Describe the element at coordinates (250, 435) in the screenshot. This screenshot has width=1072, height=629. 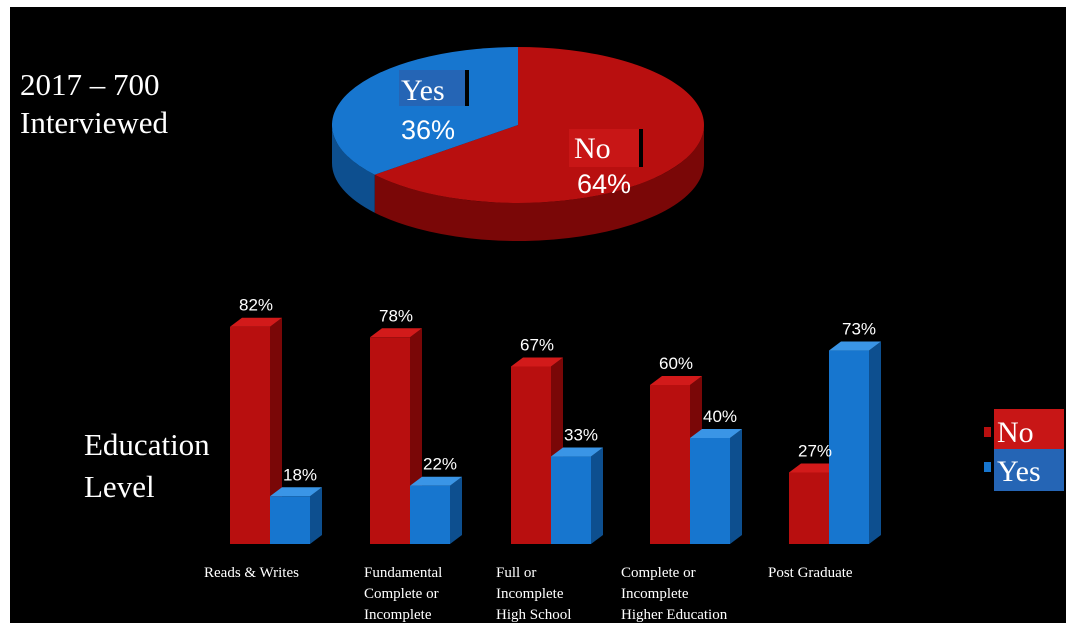
I see `bar-no-0-face` at that location.